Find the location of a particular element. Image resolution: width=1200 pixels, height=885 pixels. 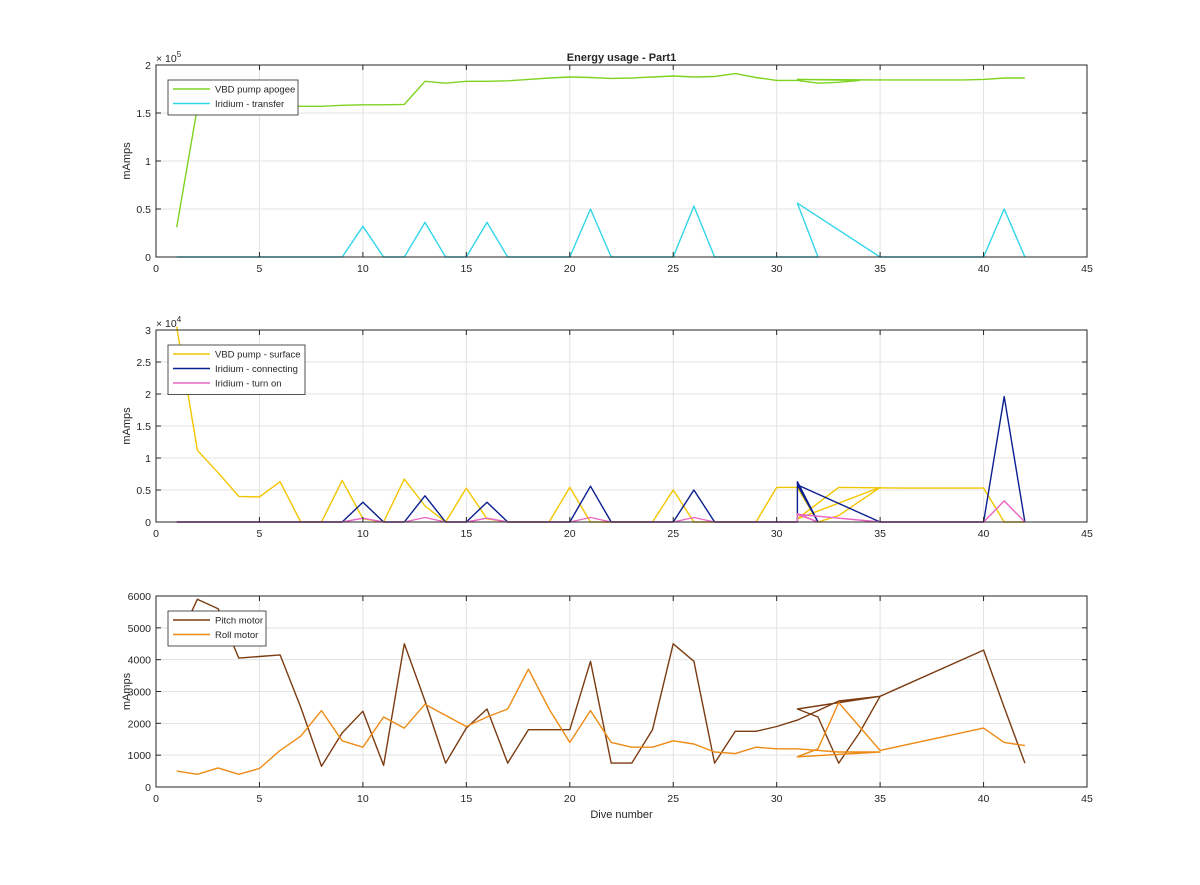

y-tick-label: 1000 is located at coordinates (140, 756).